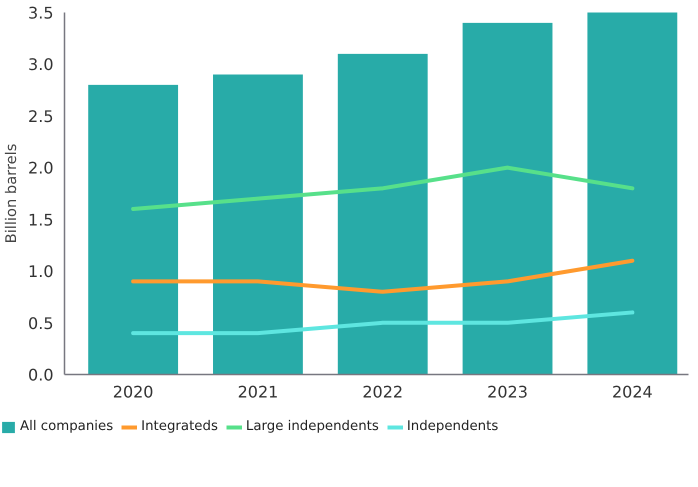  What do you see at coordinates (383, 392) in the screenshot?
I see `x-tick-label: 2022` at bounding box center [383, 392].